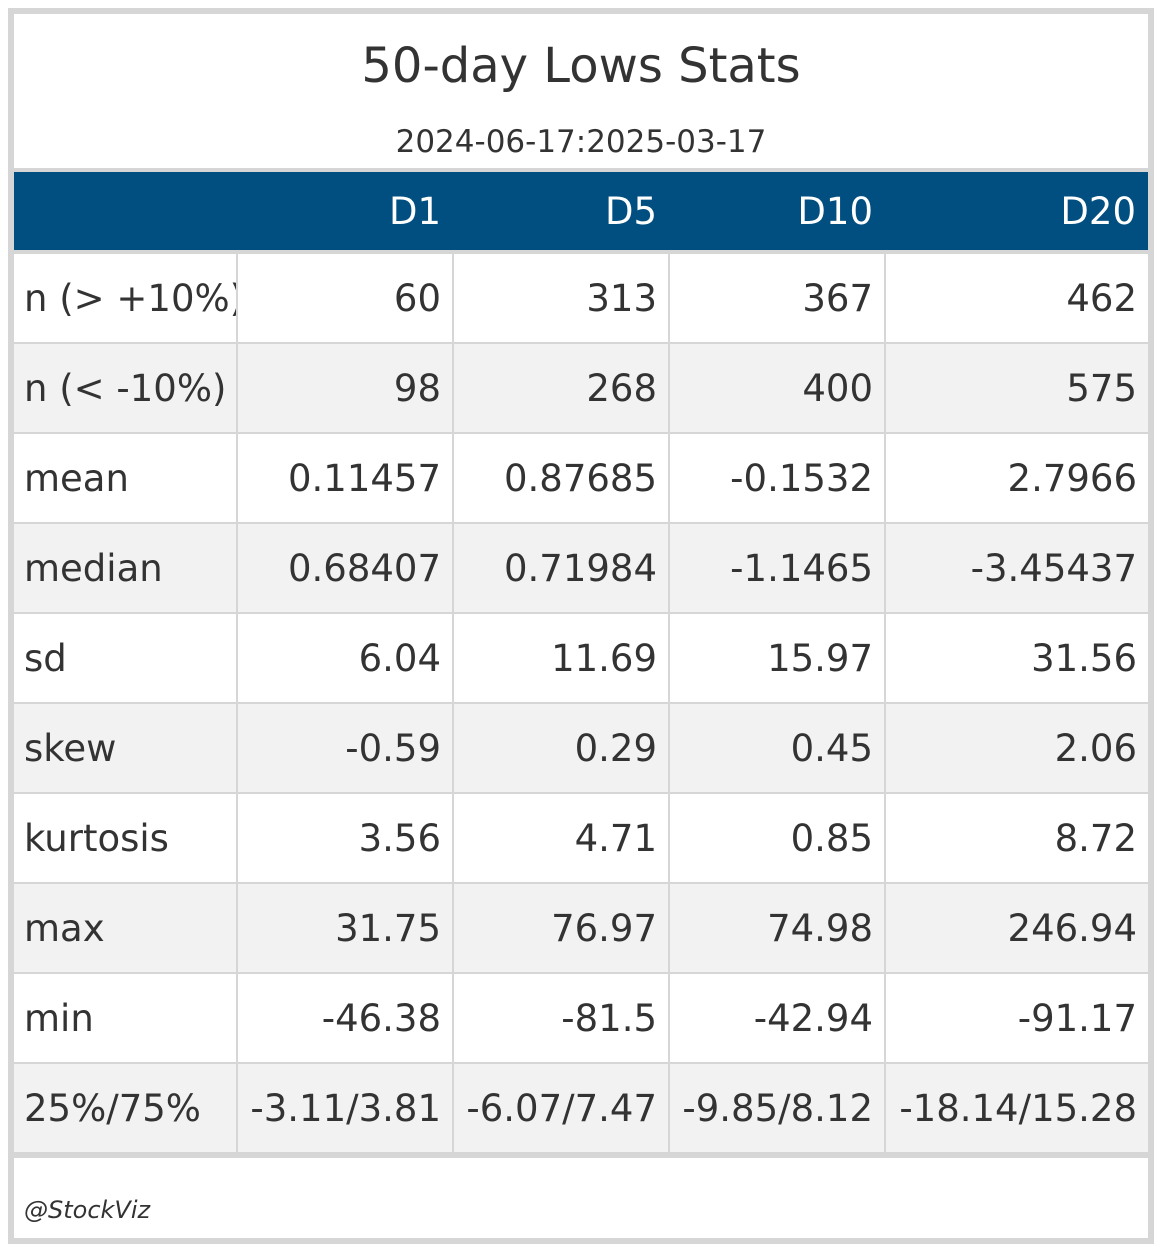 This screenshot has width=1158, height=1246. Describe the element at coordinates (581, 1156) in the screenshot. I see `bottom-divider` at that location.